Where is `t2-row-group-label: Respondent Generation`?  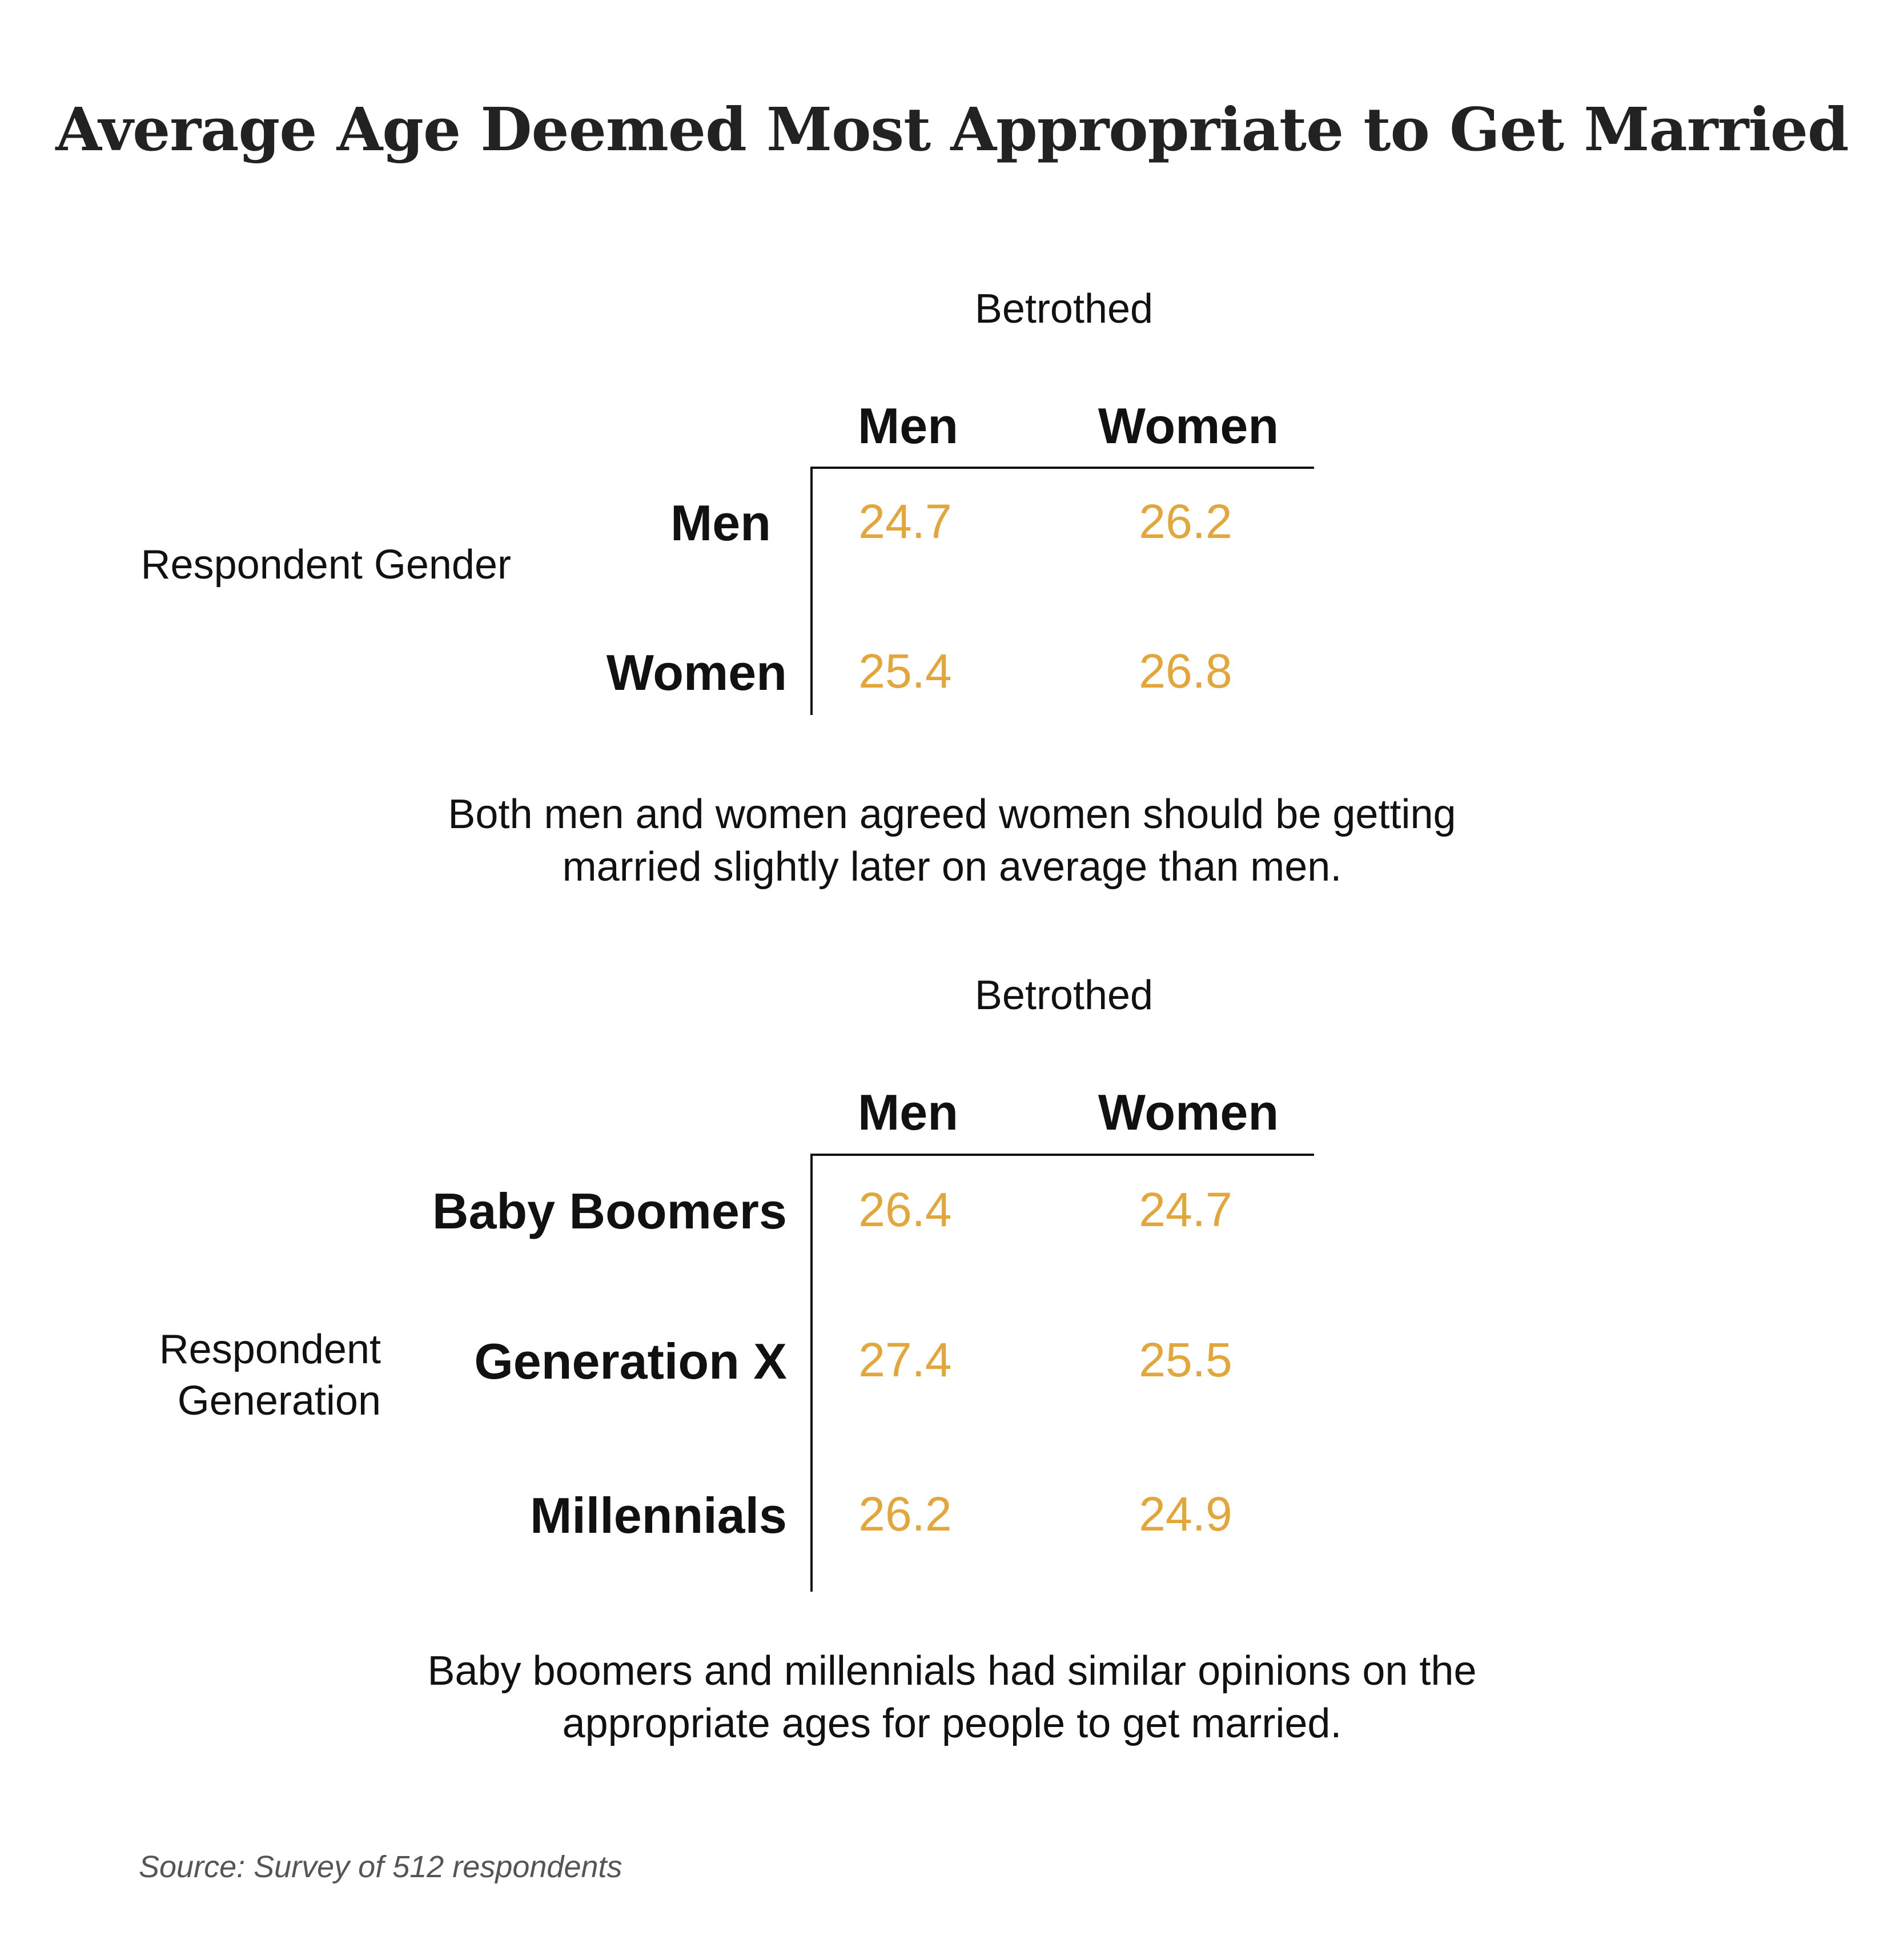 t2-row-group-label: Respondent Generation is located at coordinates (270, 1375).